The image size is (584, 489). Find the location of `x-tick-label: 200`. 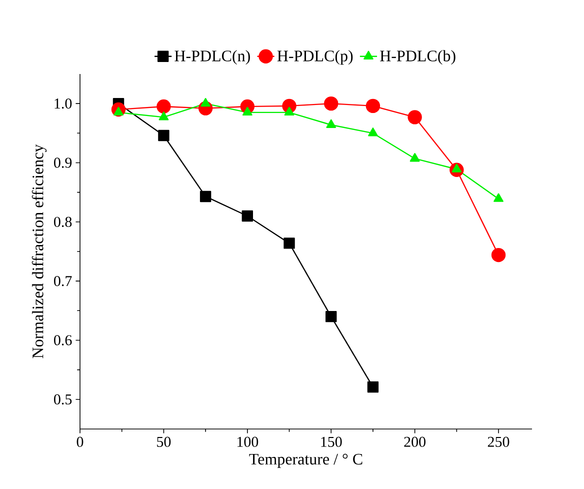

x-tick-label: 200 is located at coordinates (415, 441).